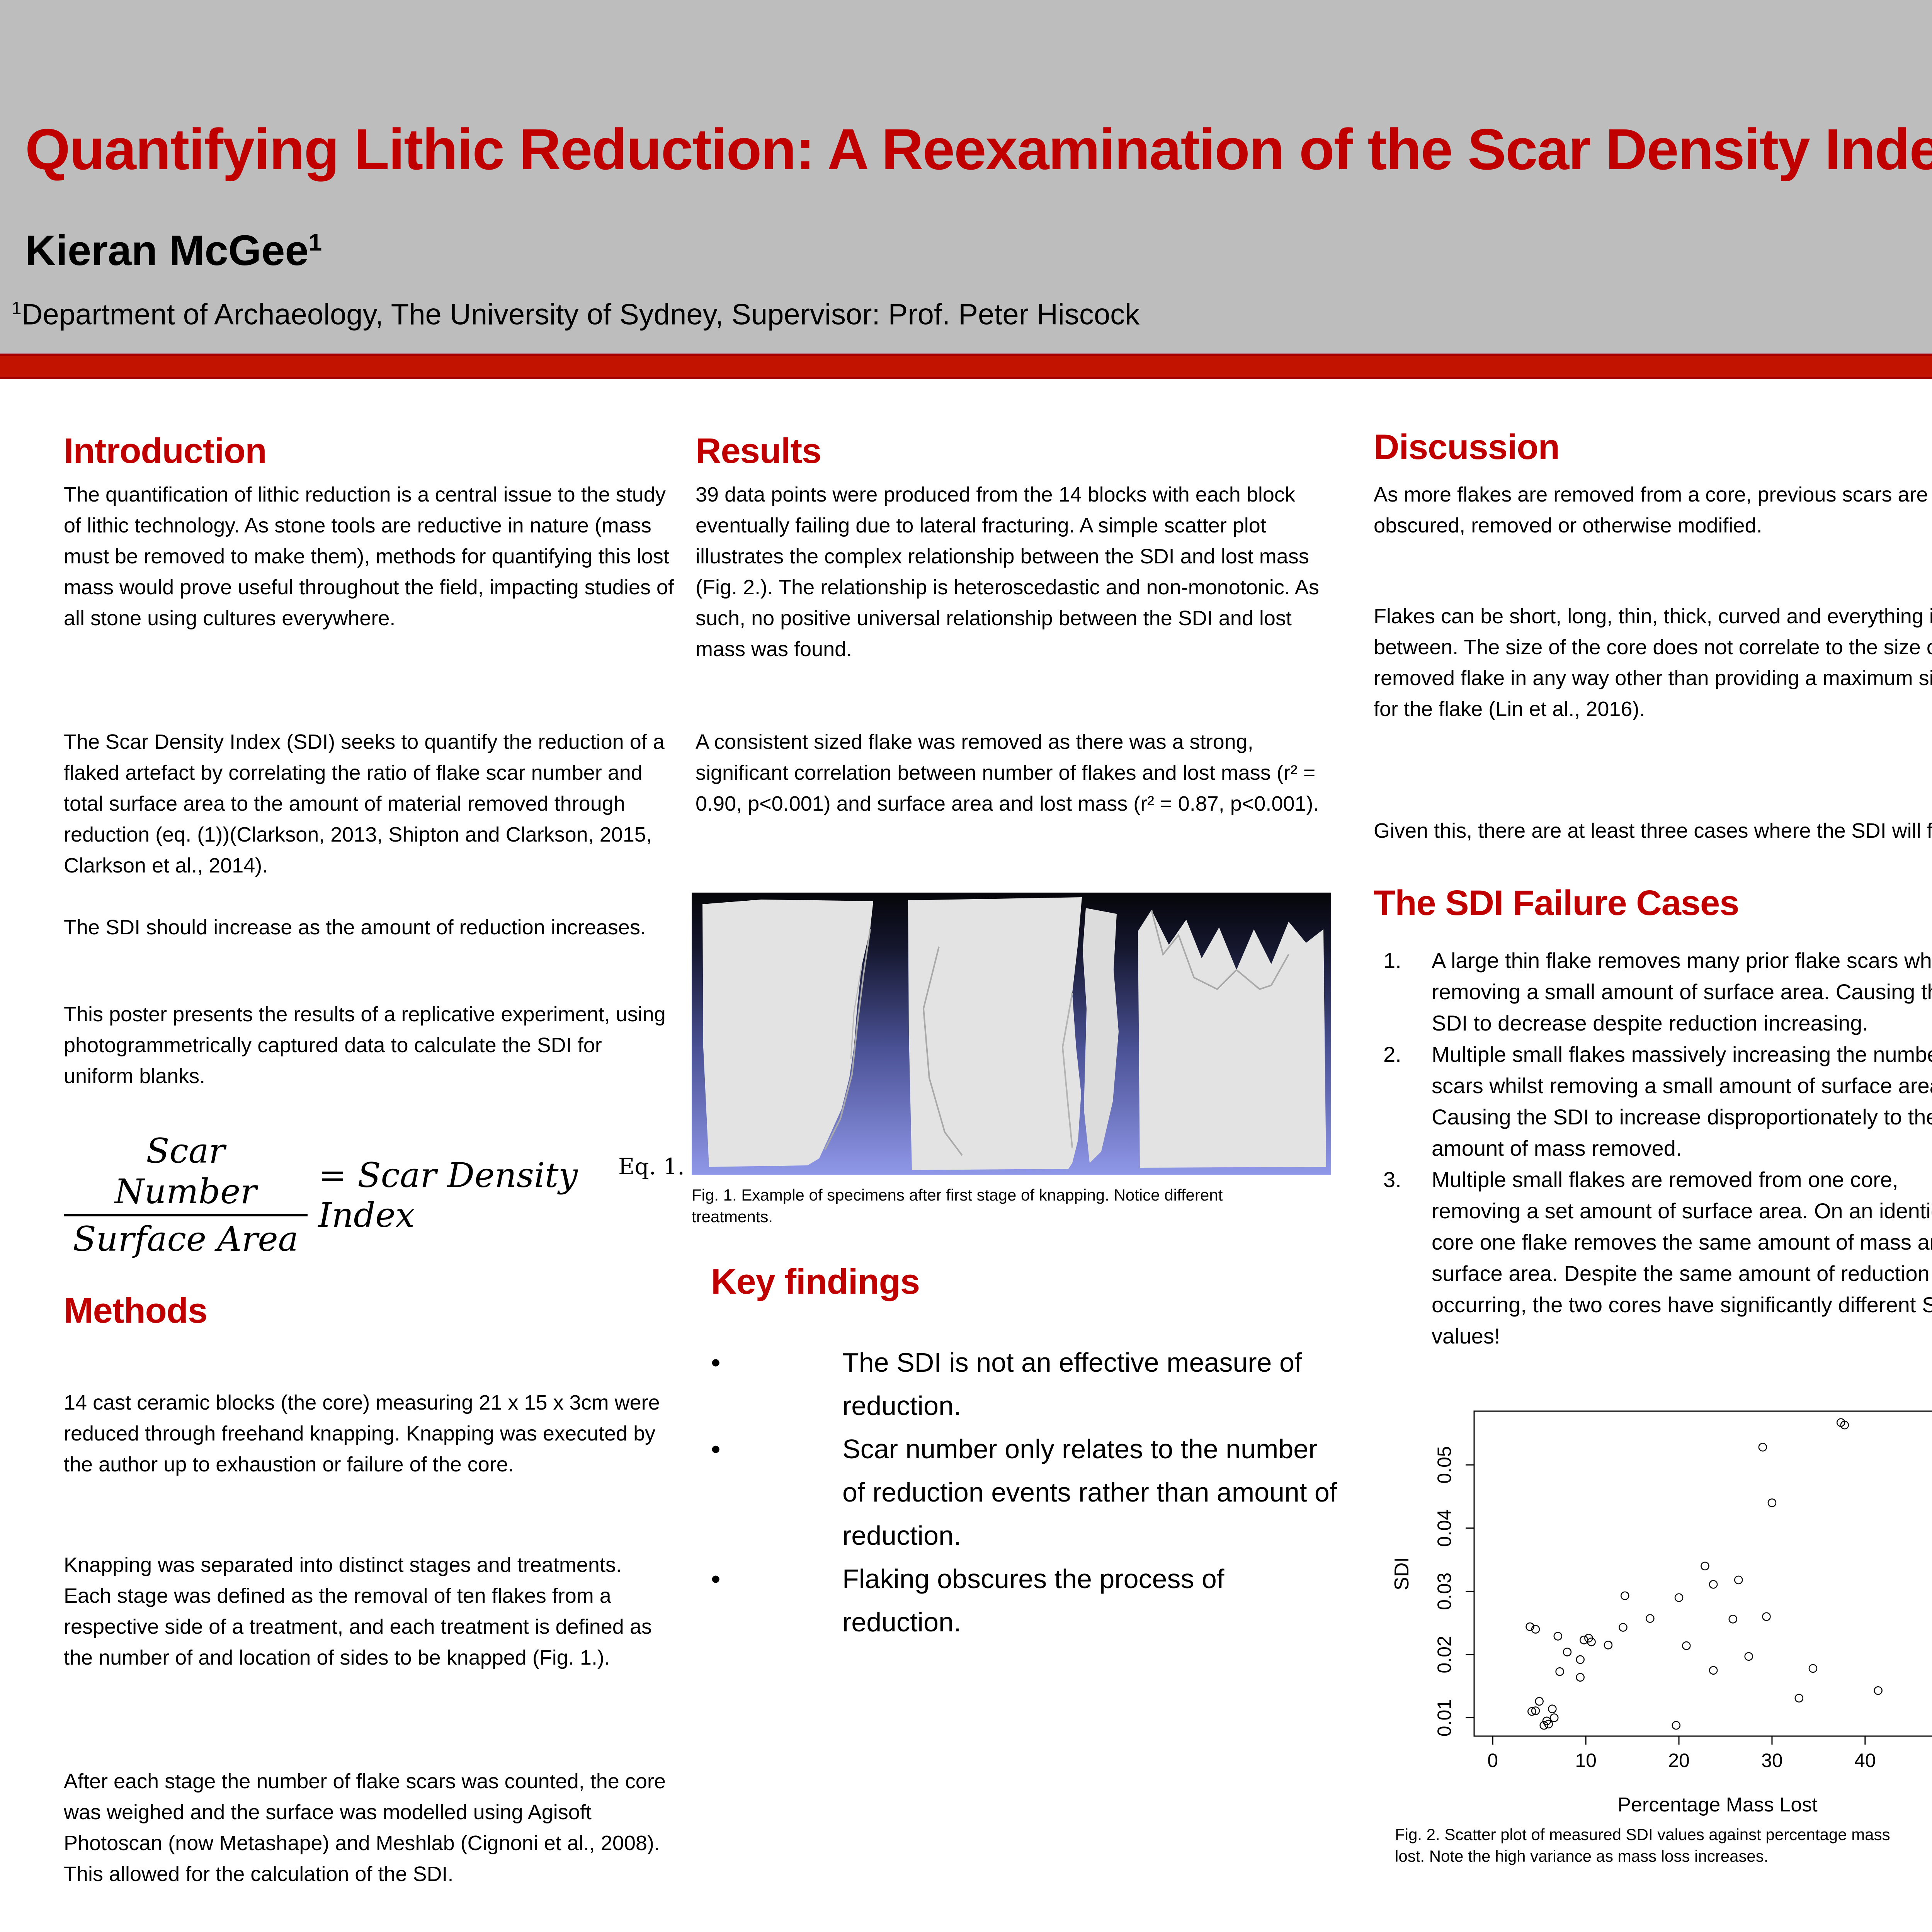 Image resolution: width=1932 pixels, height=1932 pixels. Describe the element at coordinates (966, 367) in the screenshot. I see `accent-bar` at that location.